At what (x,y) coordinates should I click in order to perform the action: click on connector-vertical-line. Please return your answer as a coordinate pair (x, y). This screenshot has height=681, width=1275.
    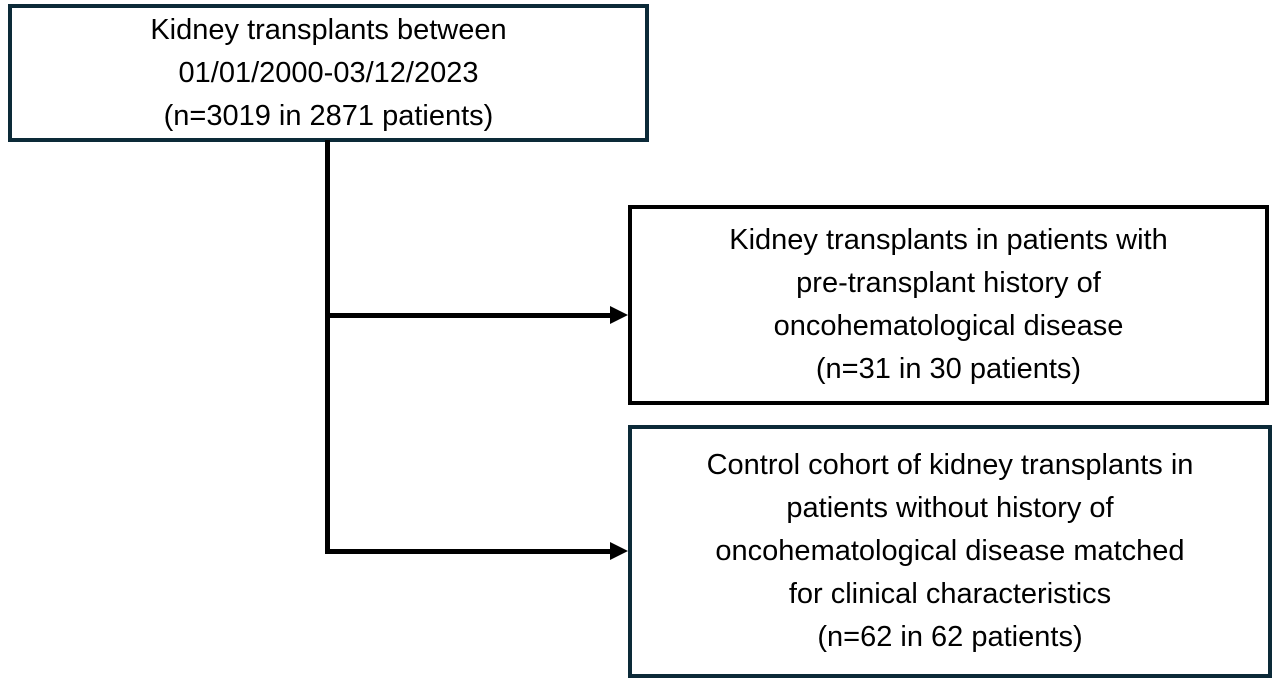
    Looking at the image, I should click on (327, 346).